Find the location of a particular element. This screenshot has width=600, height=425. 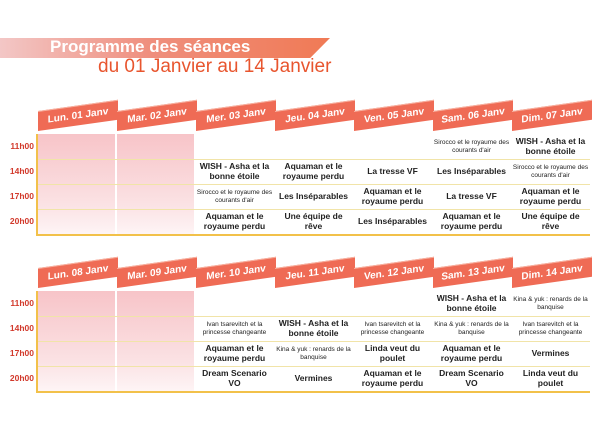

day-header: Sam. 06 Janv is located at coordinates (473, 115).